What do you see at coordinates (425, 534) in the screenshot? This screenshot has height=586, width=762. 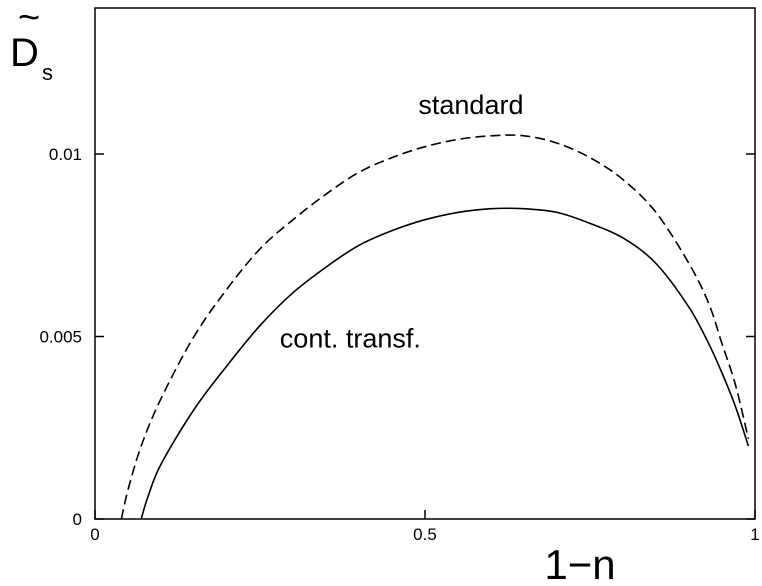 I see `x-tick-label-0-5: 0.5` at bounding box center [425, 534].